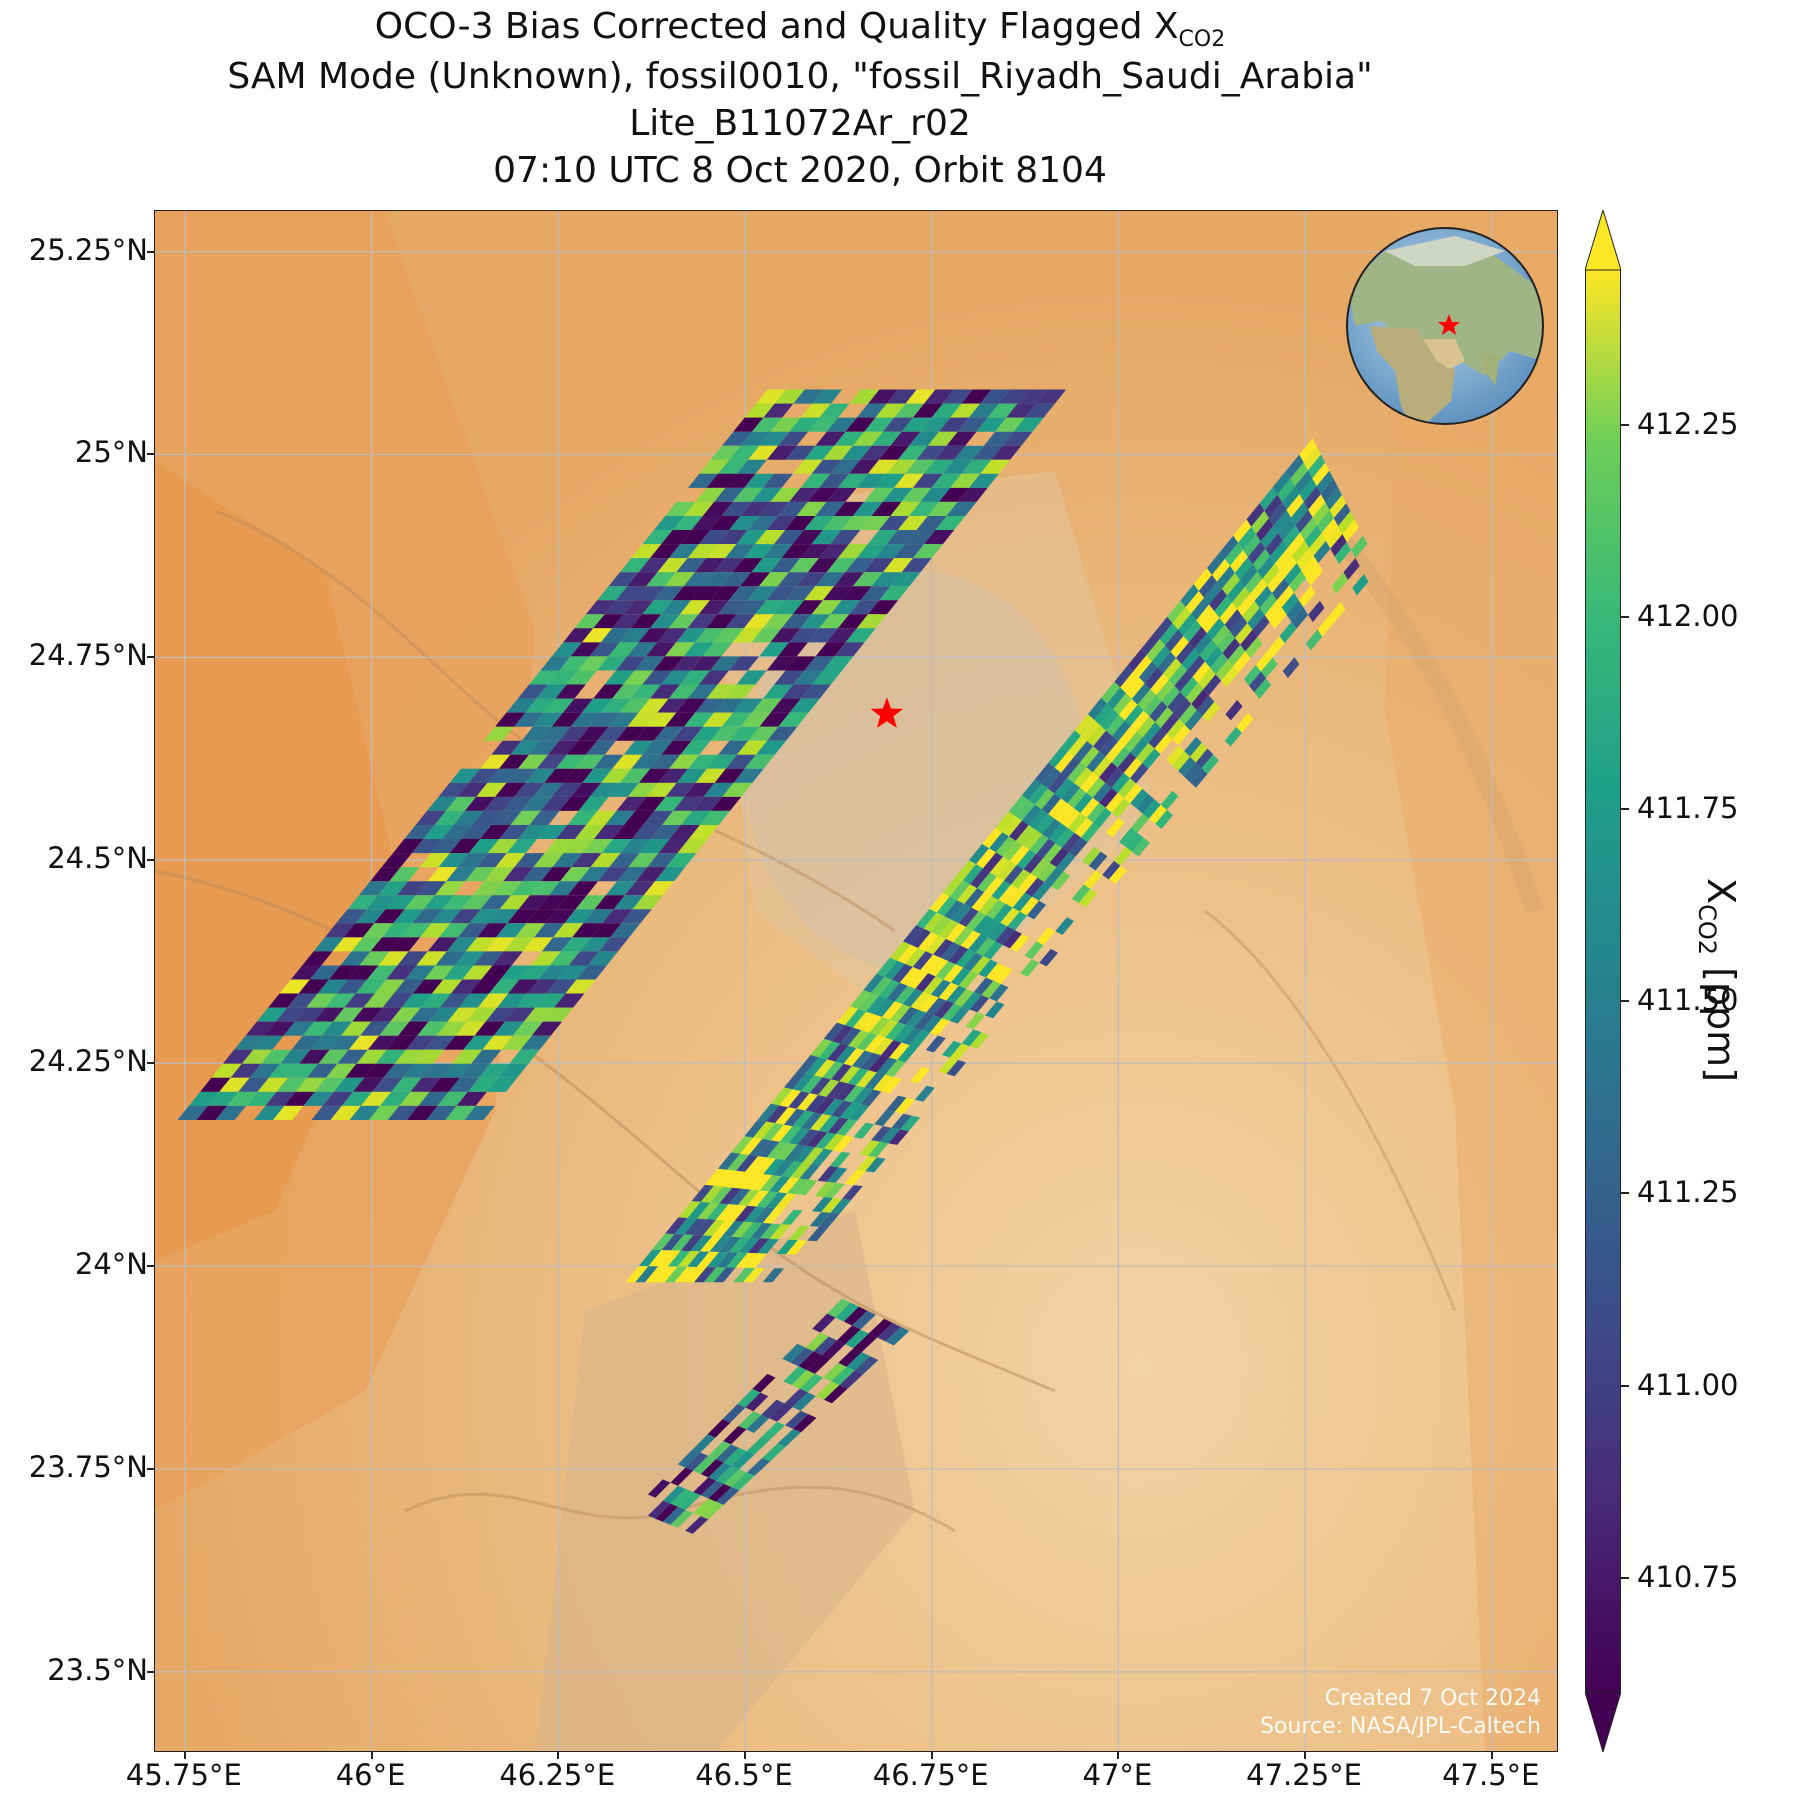  What do you see at coordinates (150, 860) in the screenshot?
I see `lat-tick-mark` at bounding box center [150, 860].